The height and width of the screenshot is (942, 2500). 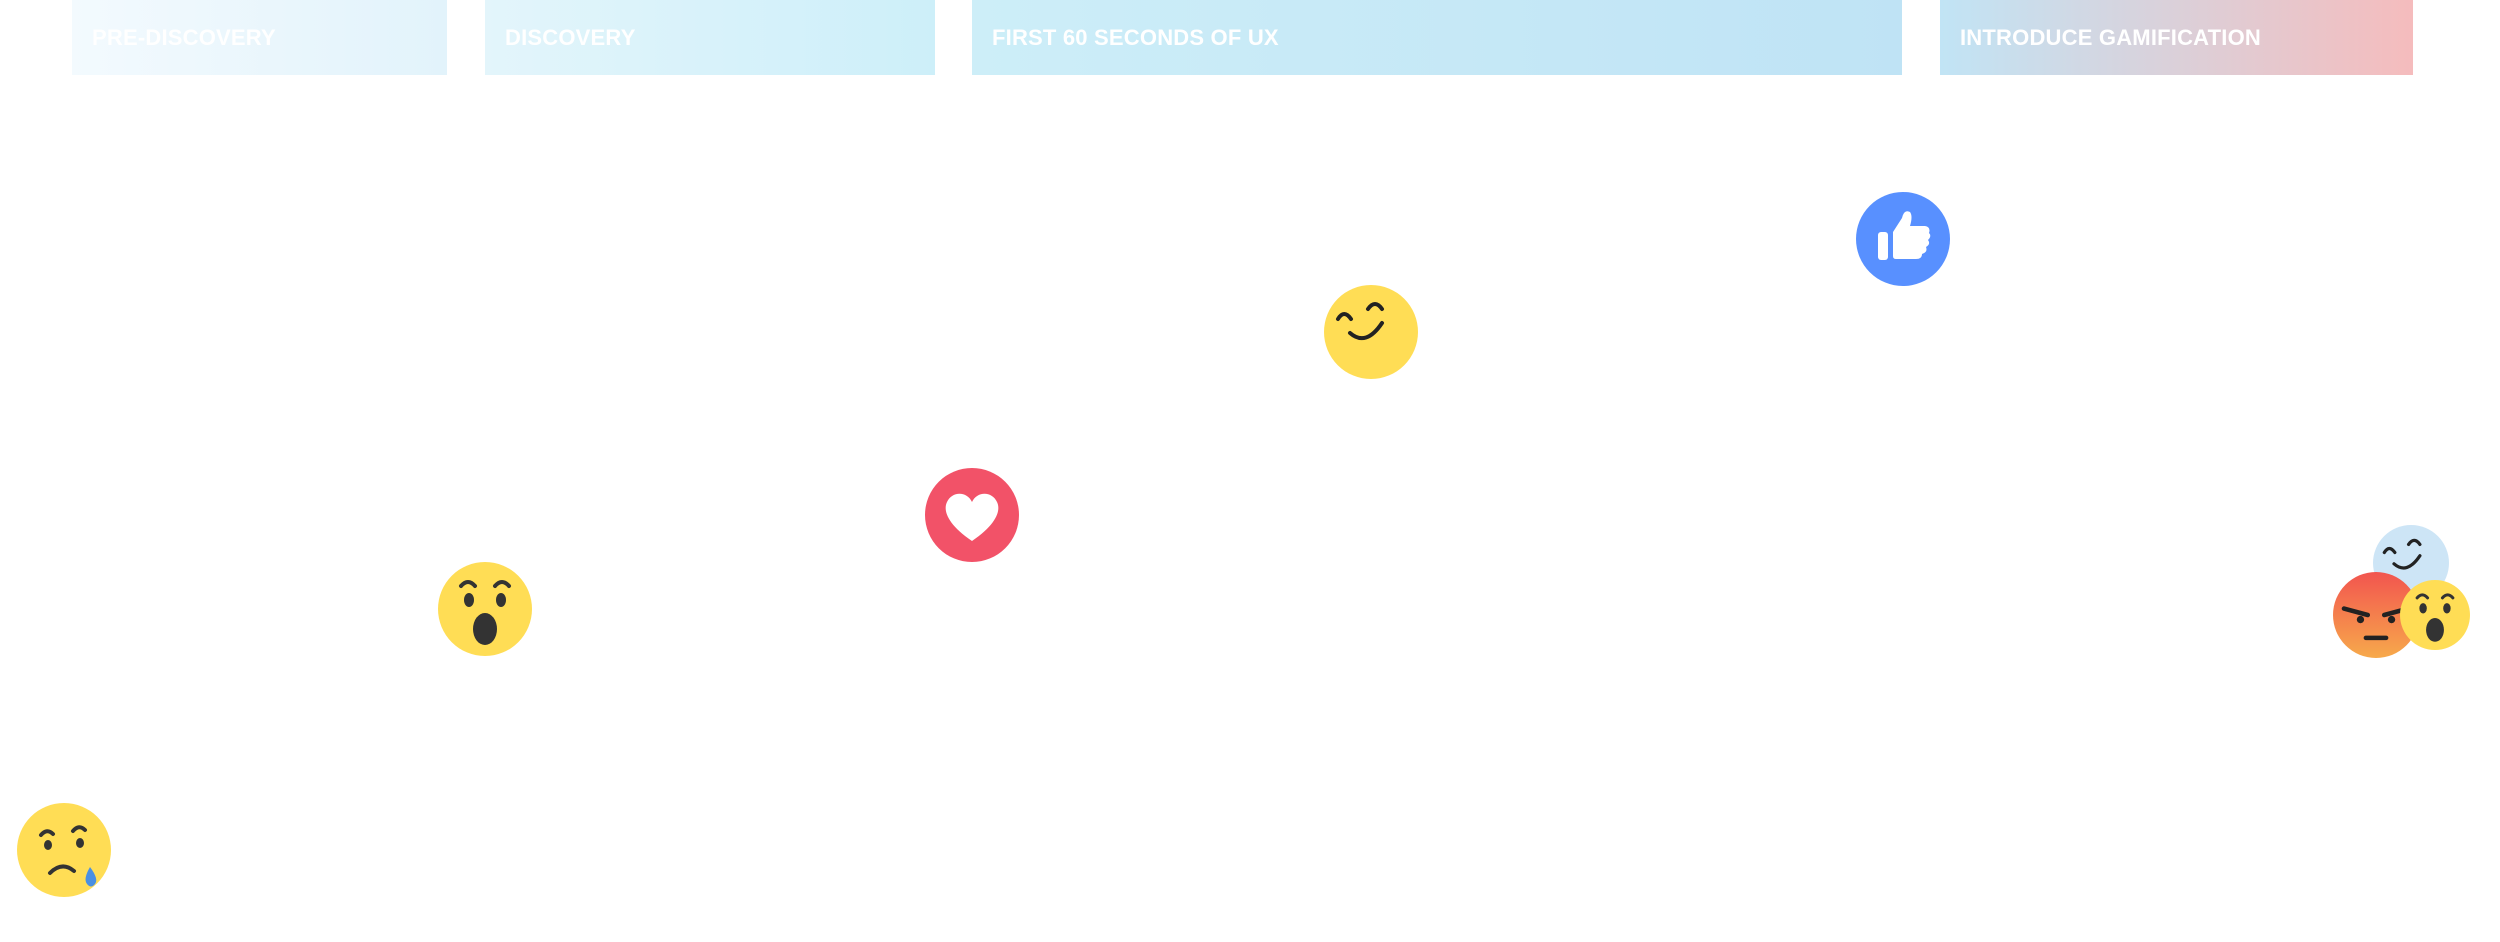 What do you see at coordinates (2176, 37) in the screenshot?
I see `stage-introduce-gamification: INTRODUCE GAMIFICATION` at bounding box center [2176, 37].